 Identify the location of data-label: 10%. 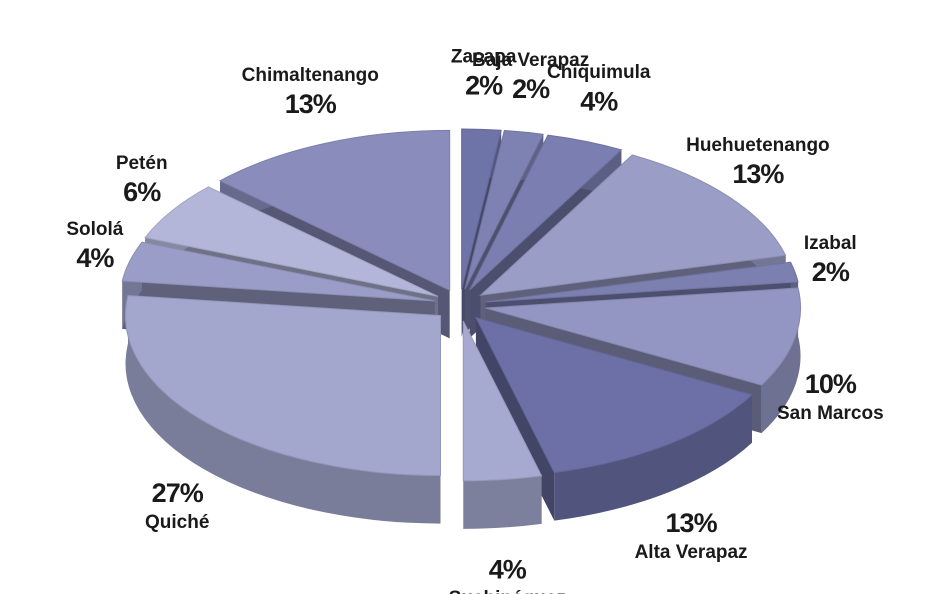
(831, 384).